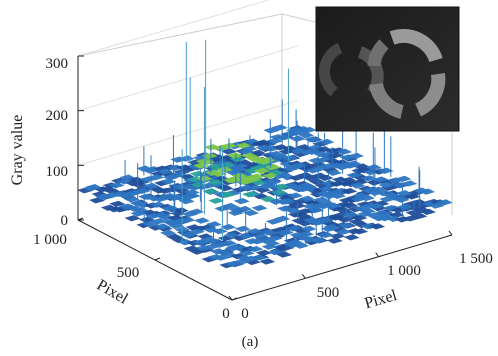  I want to click on z-tick-label: 100, so click(57, 172).